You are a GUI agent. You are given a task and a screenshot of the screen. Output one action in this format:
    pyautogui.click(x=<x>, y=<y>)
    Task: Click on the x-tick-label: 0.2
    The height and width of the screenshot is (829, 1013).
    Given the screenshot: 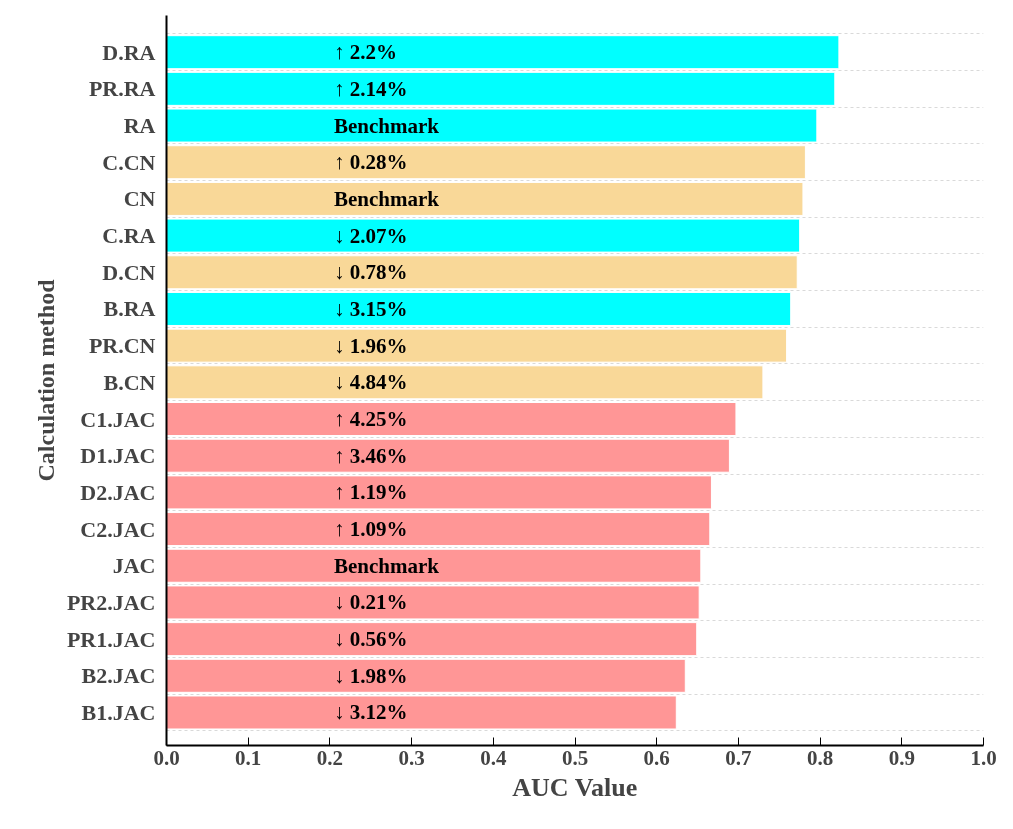 What is the action you would take?
    pyautogui.click(x=330, y=757)
    